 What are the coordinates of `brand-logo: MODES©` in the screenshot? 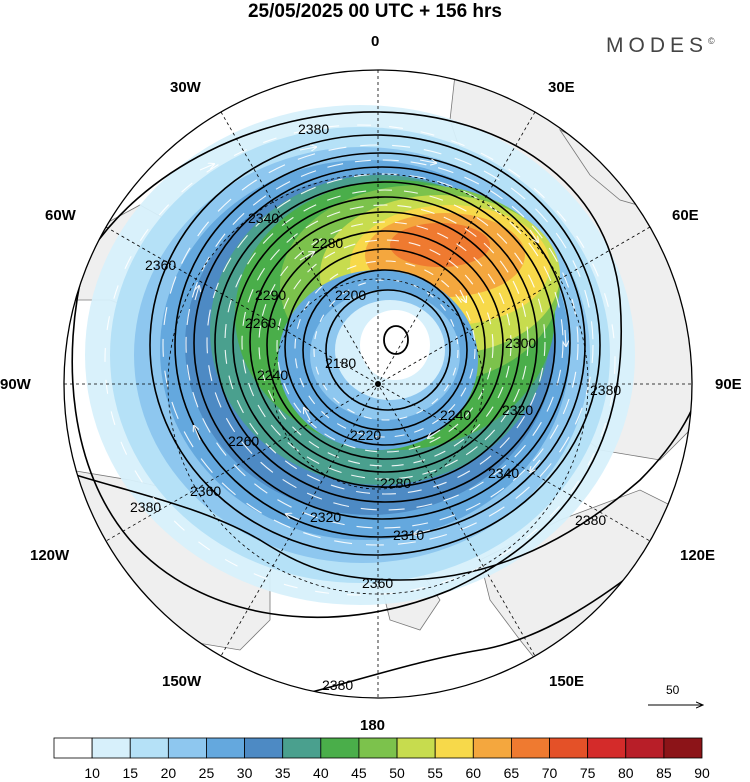 It's located at (660, 46).